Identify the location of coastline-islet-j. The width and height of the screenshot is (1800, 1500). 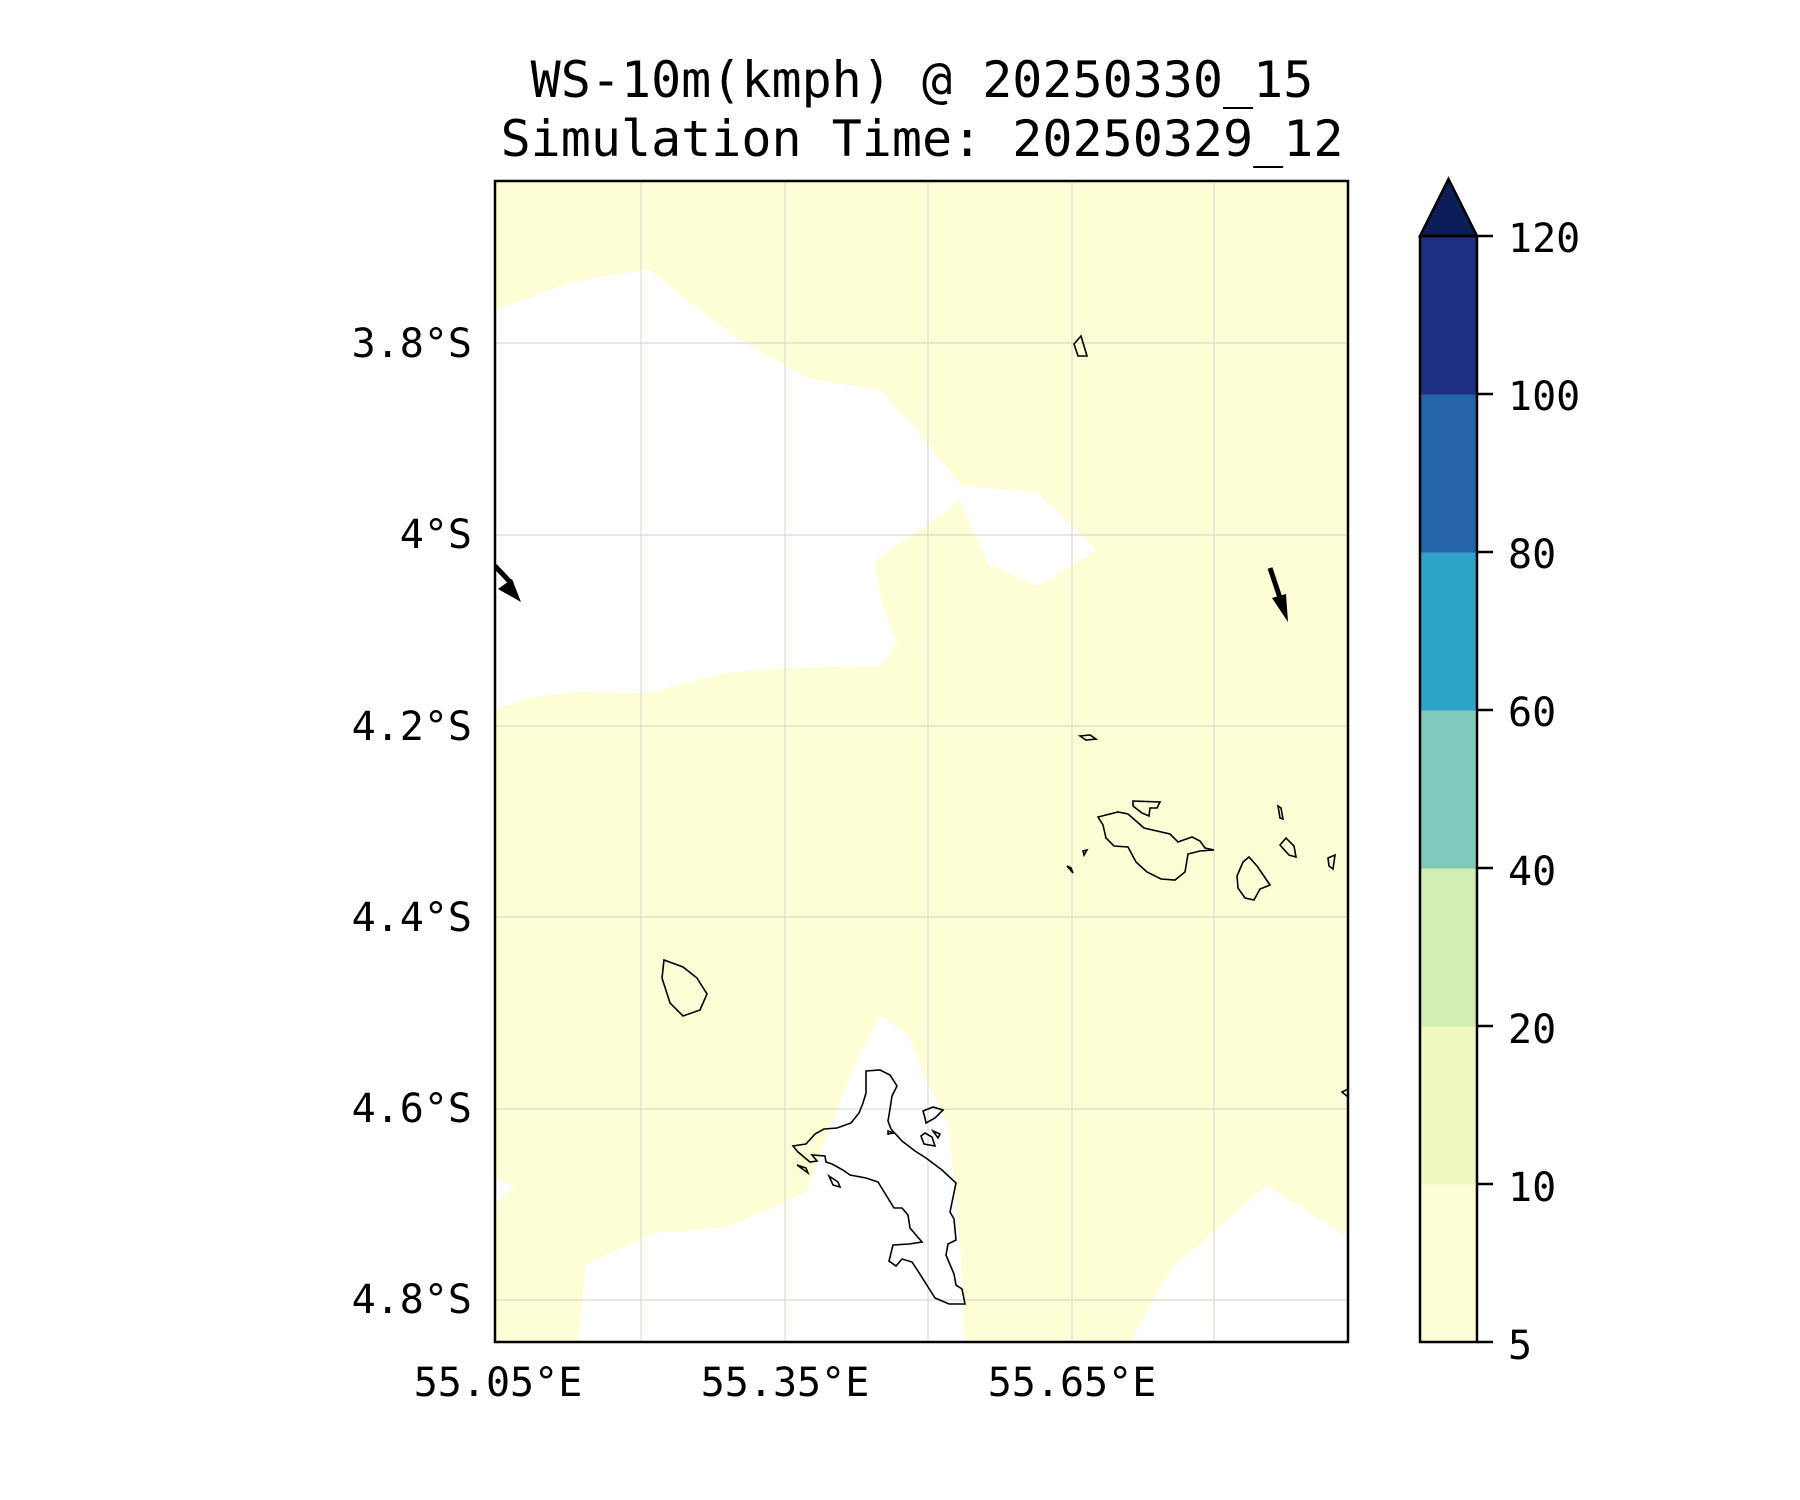
(834, 1181).